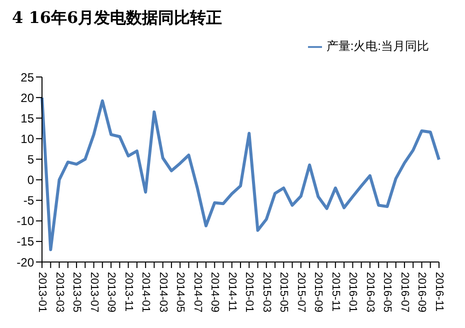 This screenshot has width=465, height=328. Describe the element at coordinates (335, 292) in the screenshot. I see `x-tick-label: 2015-11` at that location.